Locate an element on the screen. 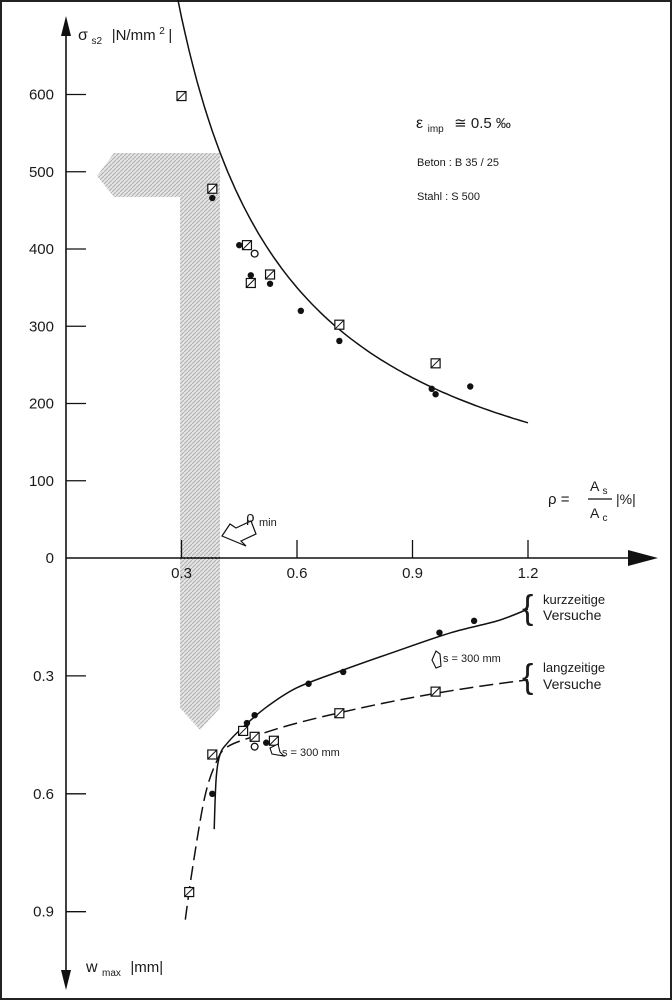 The width and height of the screenshot is (672, 1000). brace-lang: { is located at coordinates (527, 677).